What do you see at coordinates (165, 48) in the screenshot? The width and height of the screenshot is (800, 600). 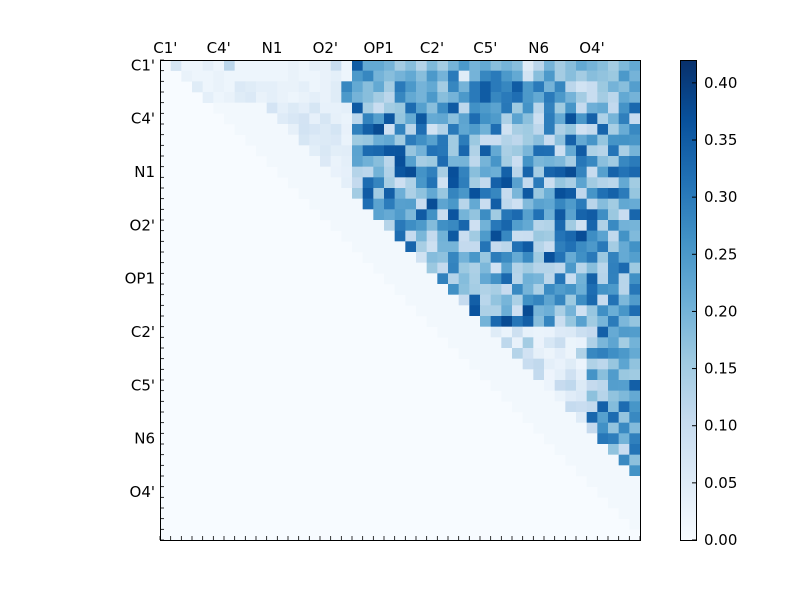 I see `x-tick-label: C1'` at bounding box center [165, 48].